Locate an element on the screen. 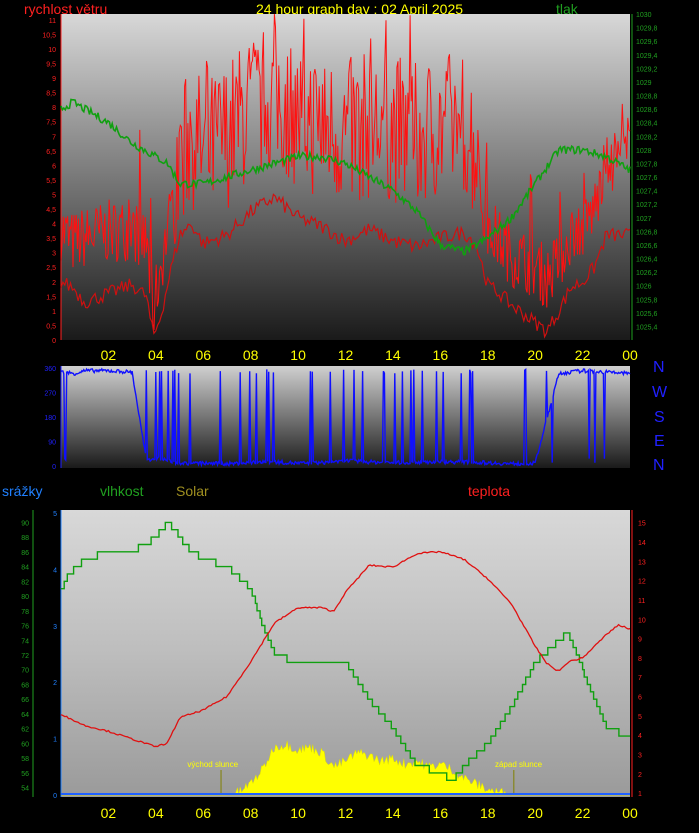  direction-tick-label: 360 is located at coordinates (50, 369).